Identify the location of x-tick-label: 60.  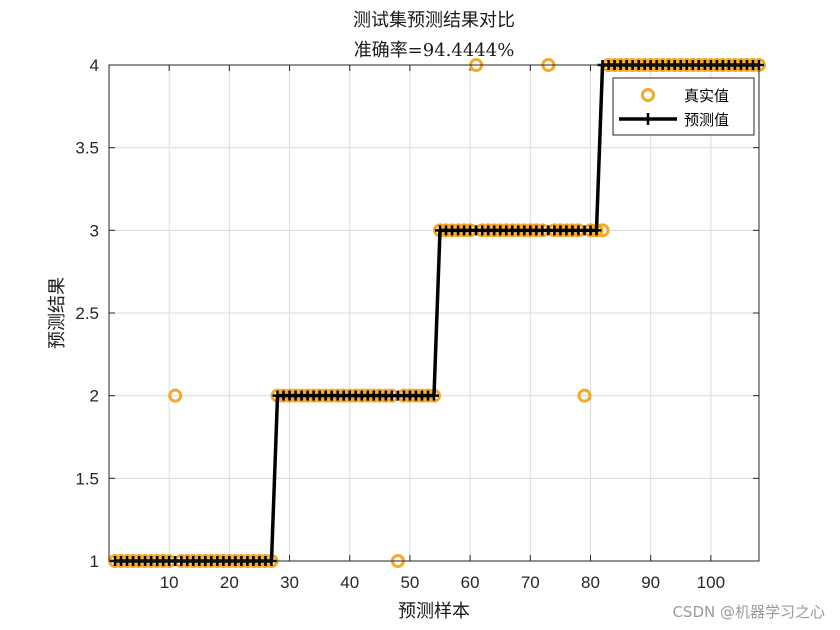
(470, 582).